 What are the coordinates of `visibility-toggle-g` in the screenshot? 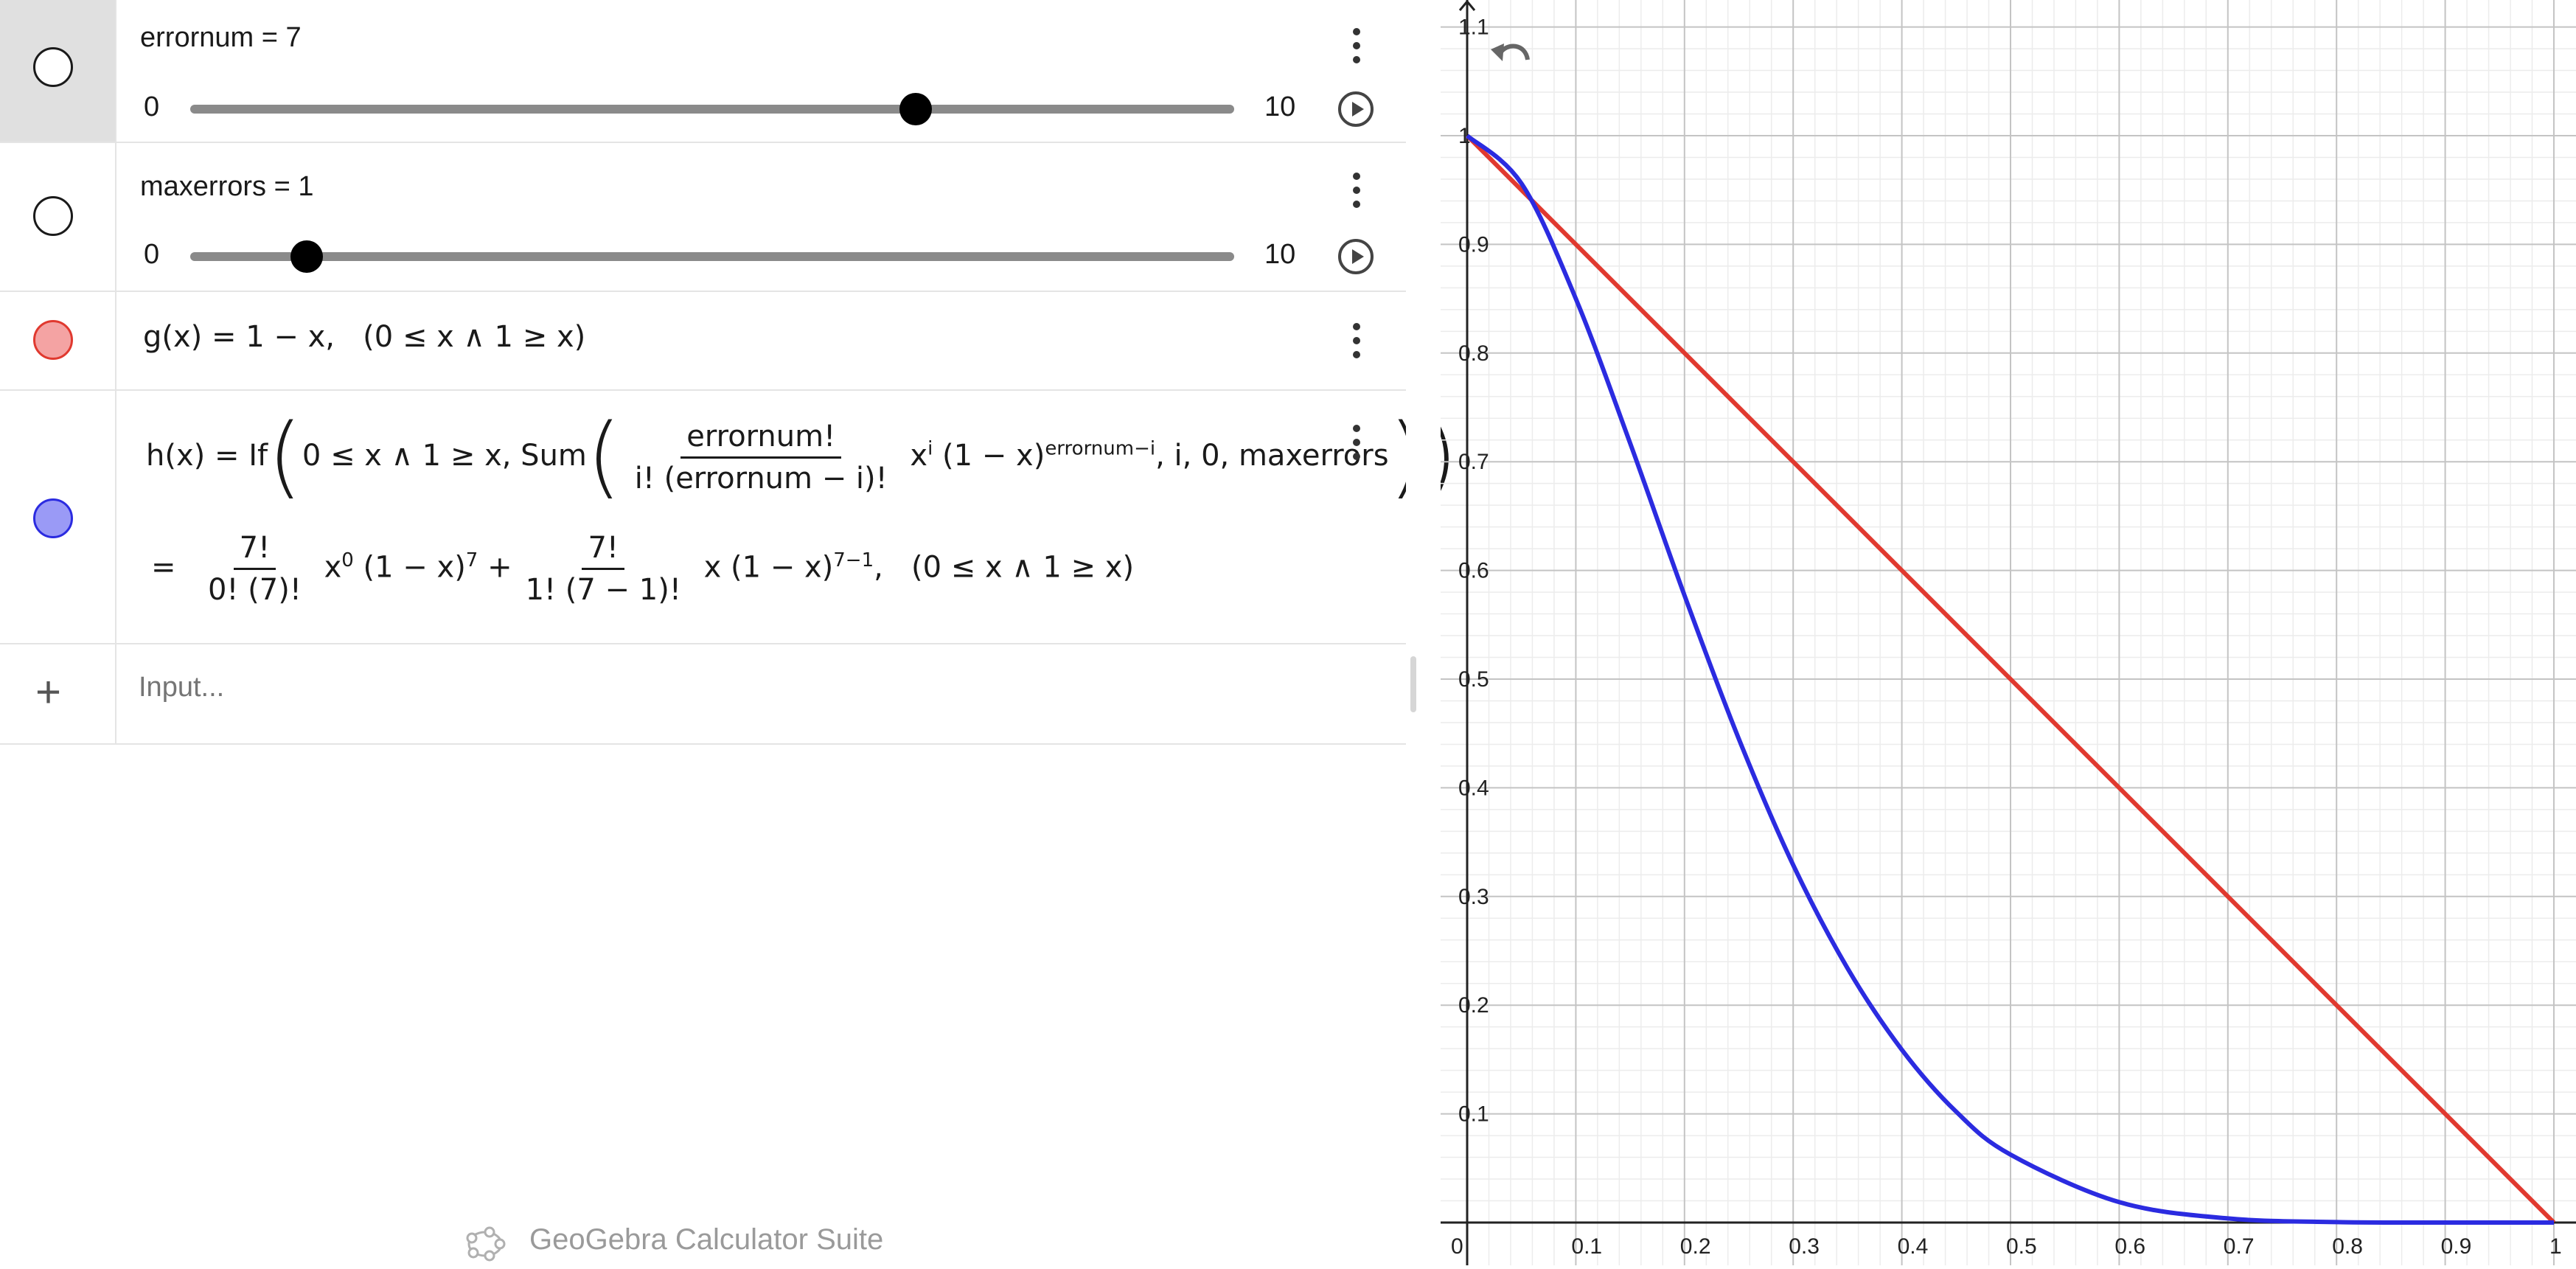 It's located at (53, 340).